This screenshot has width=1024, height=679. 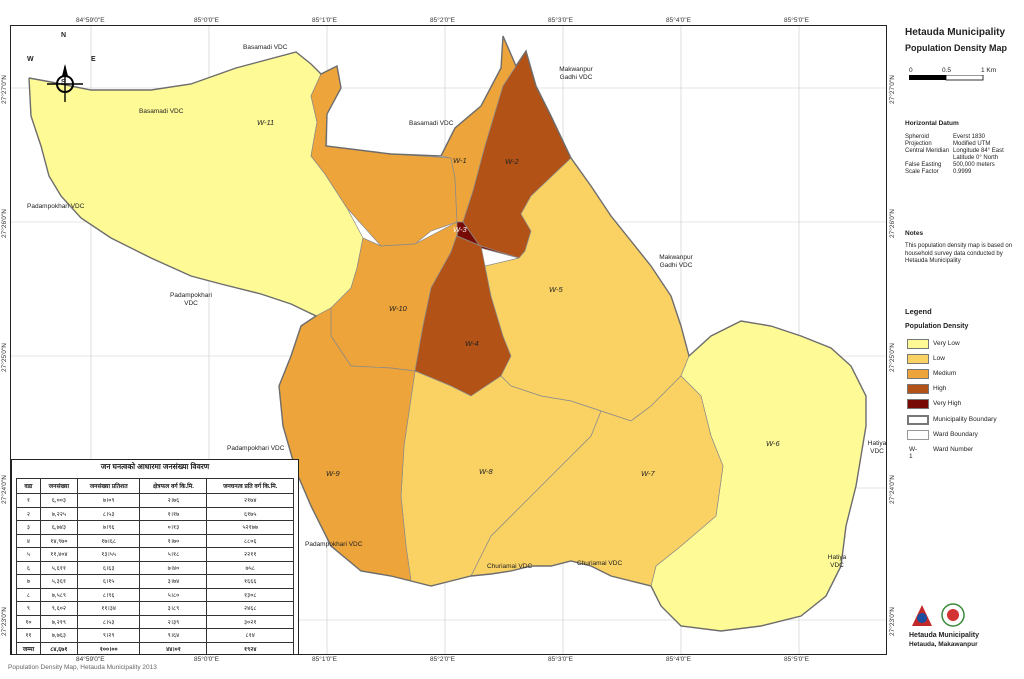 What do you see at coordinates (962, 172) in the screenshot?
I see `datum-value: 0.9999` at bounding box center [962, 172].